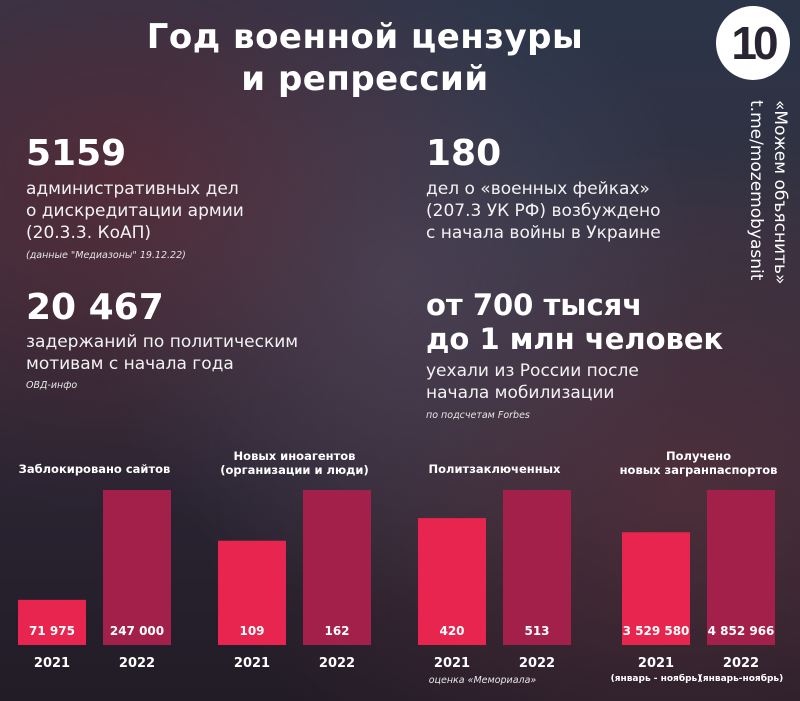 This screenshot has width=800, height=701. I want to click on chart-3-category-label-2022: 2022, so click(537, 663).